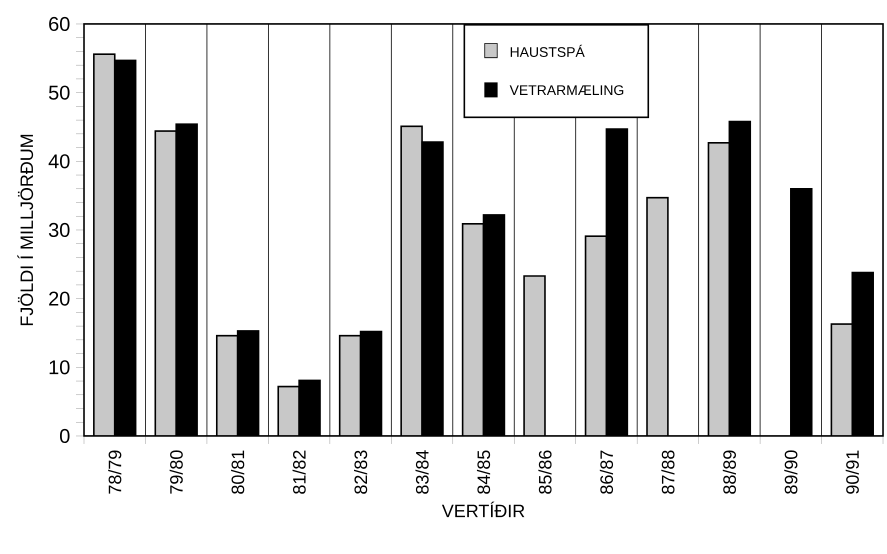  I want to click on x-tick-label: 88/89, so click(729, 472).